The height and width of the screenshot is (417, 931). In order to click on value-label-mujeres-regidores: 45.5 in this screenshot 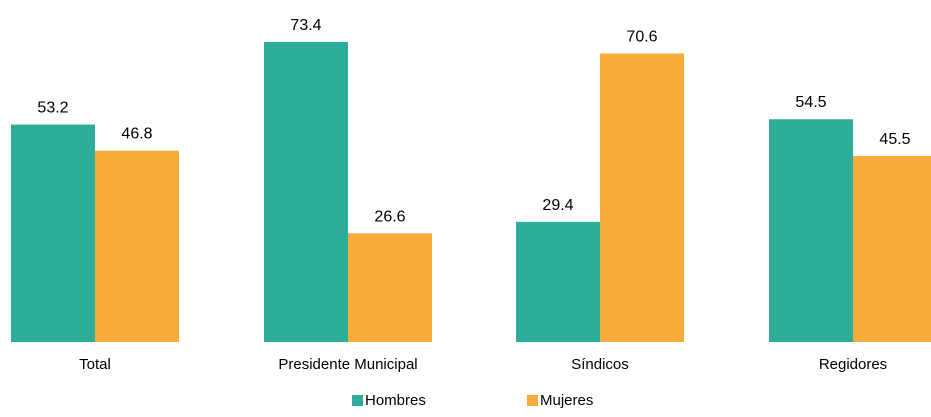, I will do `click(894, 139)`.